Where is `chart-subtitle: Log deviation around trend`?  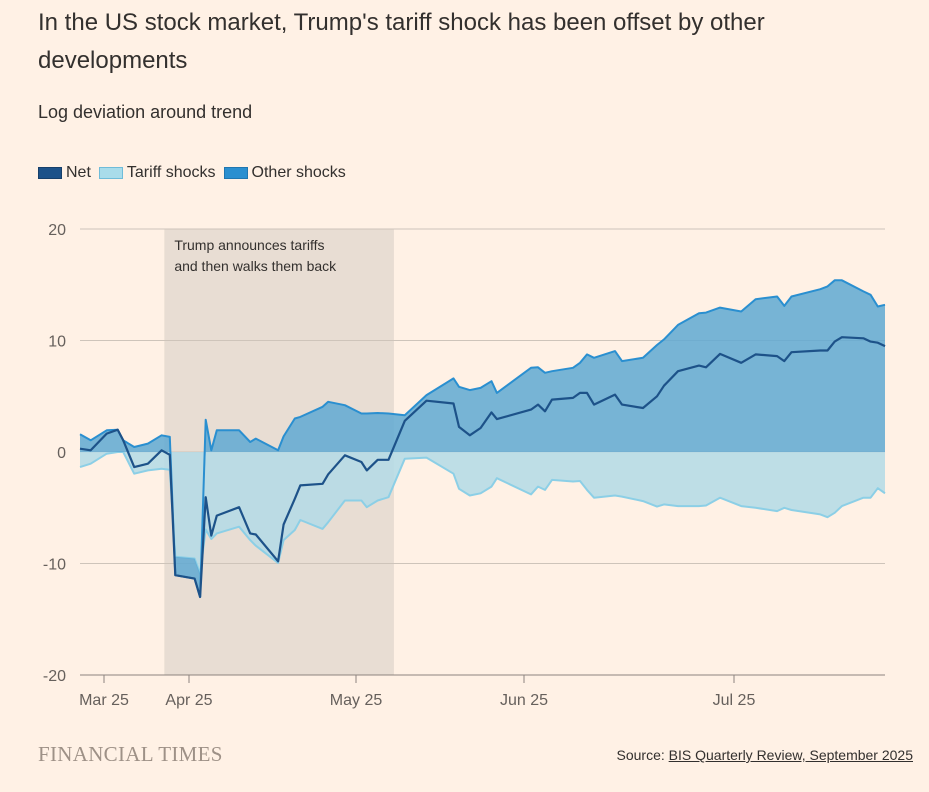 chart-subtitle: Log deviation around trend is located at coordinates (145, 112).